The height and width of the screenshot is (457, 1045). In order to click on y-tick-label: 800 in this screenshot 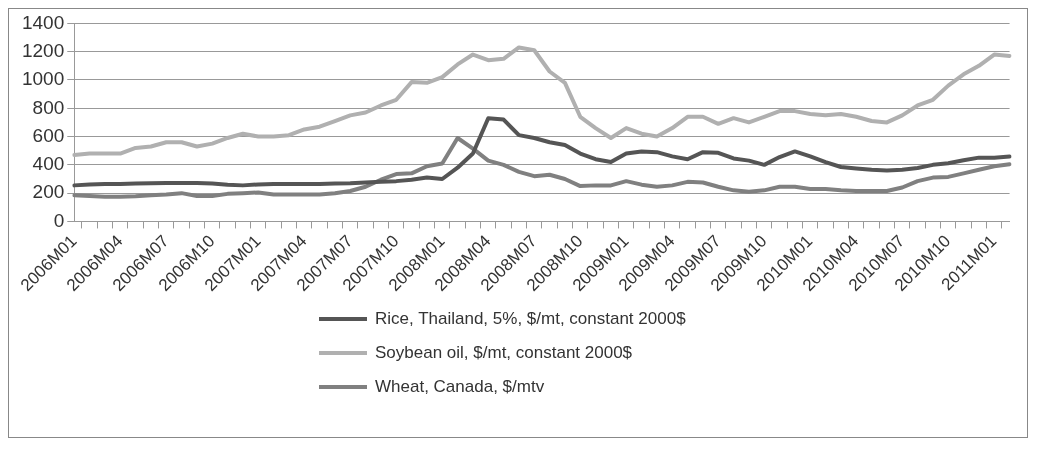, I will do `click(48, 107)`.